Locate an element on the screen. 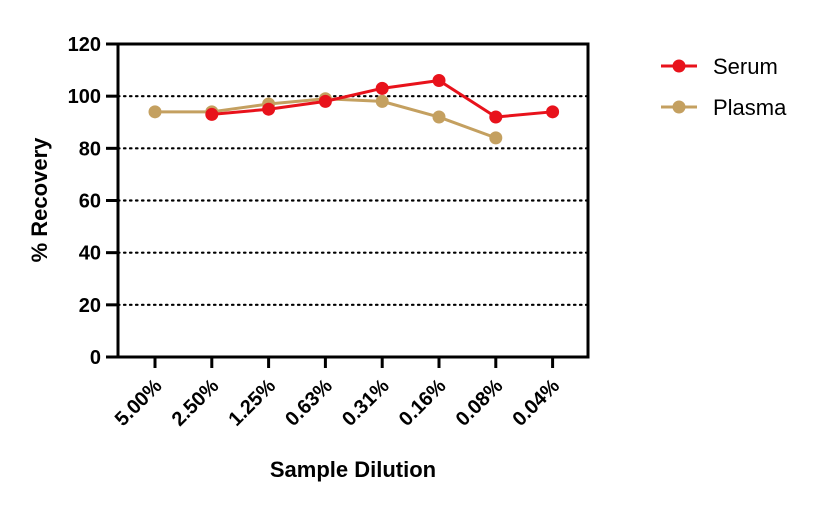 The height and width of the screenshot is (507, 823). legend: Serum Plasma is located at coordinates (724, 87).